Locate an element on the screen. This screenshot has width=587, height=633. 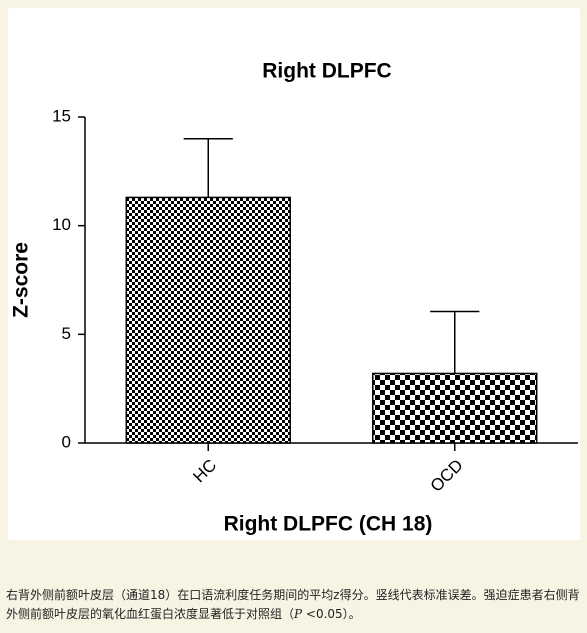
caption-p: P is located at coordinates (298, 614).